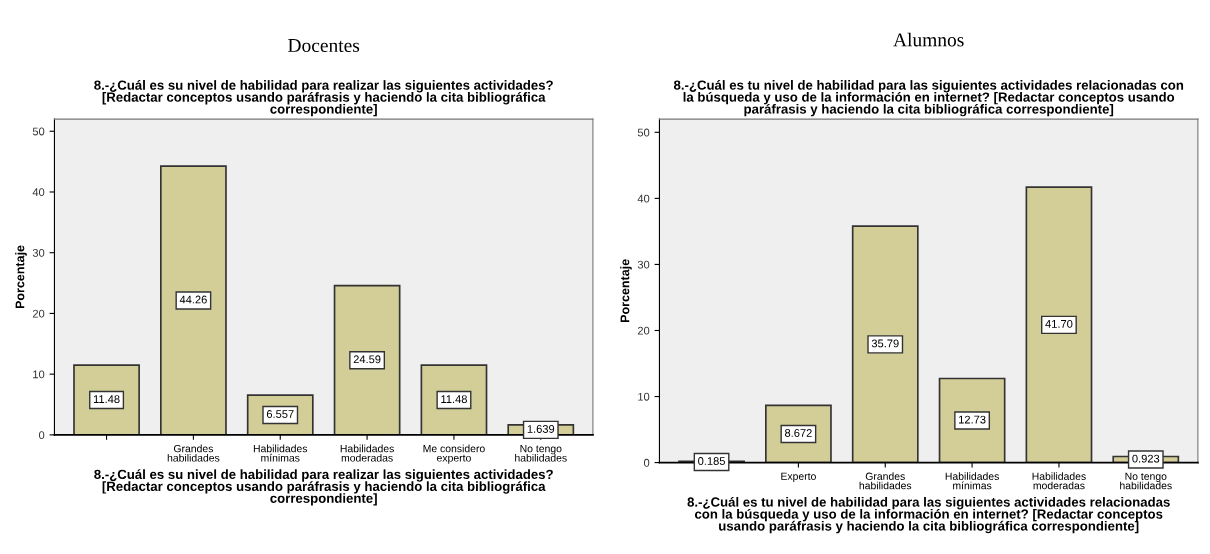 The width and height of the screenshot is (1210, 554). What do you see at coordinates (711, 461) in the screenshot?
I see `data-label: 0.185` at bounding box center [711, 461].